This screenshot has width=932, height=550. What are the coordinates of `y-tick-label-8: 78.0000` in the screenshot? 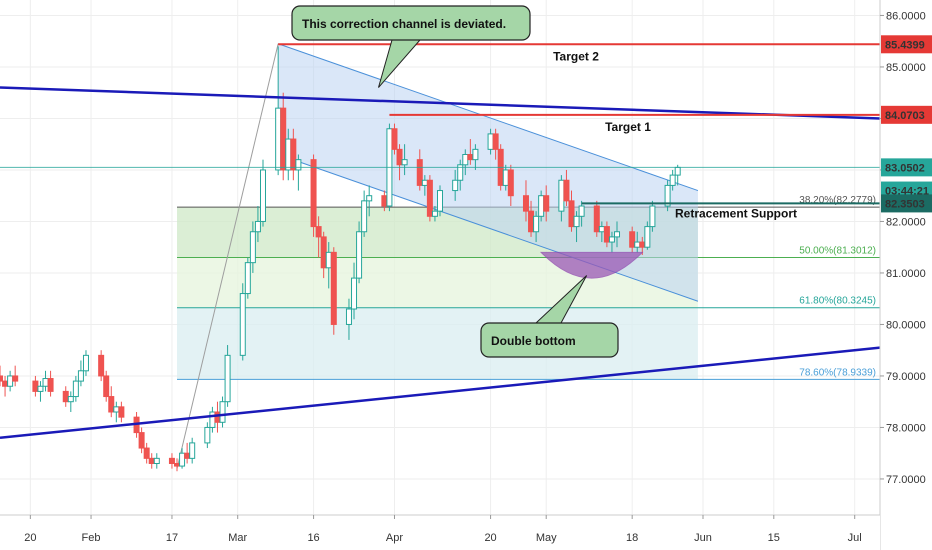 It's located at (906, 428).